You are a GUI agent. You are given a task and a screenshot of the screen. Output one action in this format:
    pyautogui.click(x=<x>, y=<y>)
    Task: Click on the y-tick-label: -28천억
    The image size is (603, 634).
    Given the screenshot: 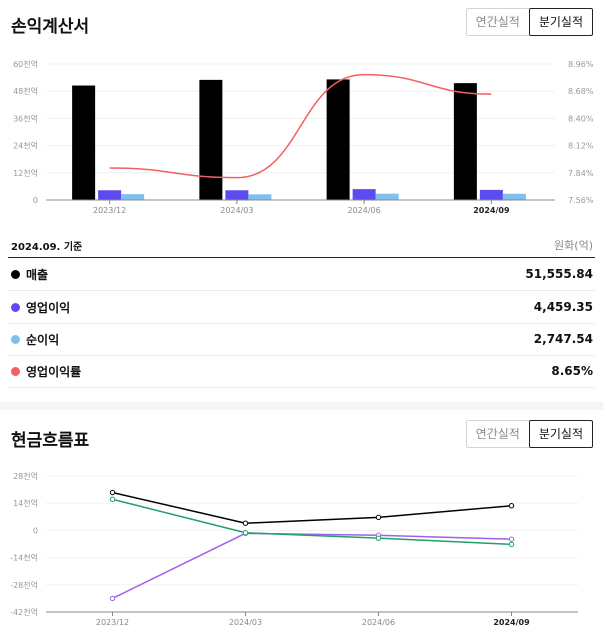 What is the action you would take?
    pyautogui.click(x=24, y=585)
    